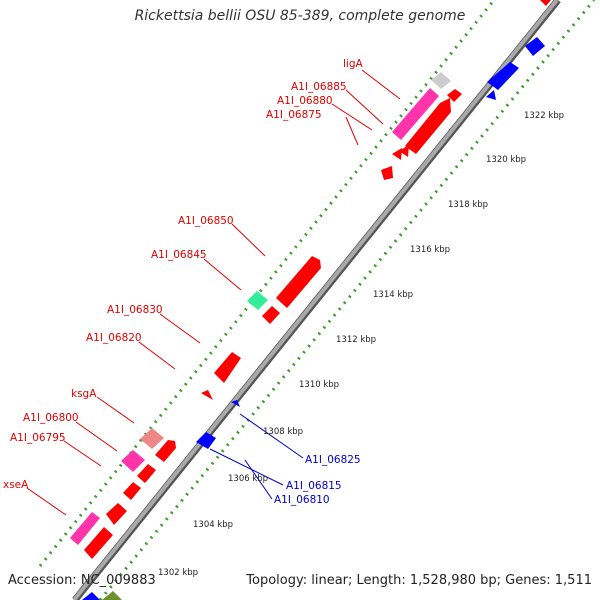  Describe the element at coordinates (179, 255) in the screenshot. I see `label-A1I_06845: A1I_06845` at that location.